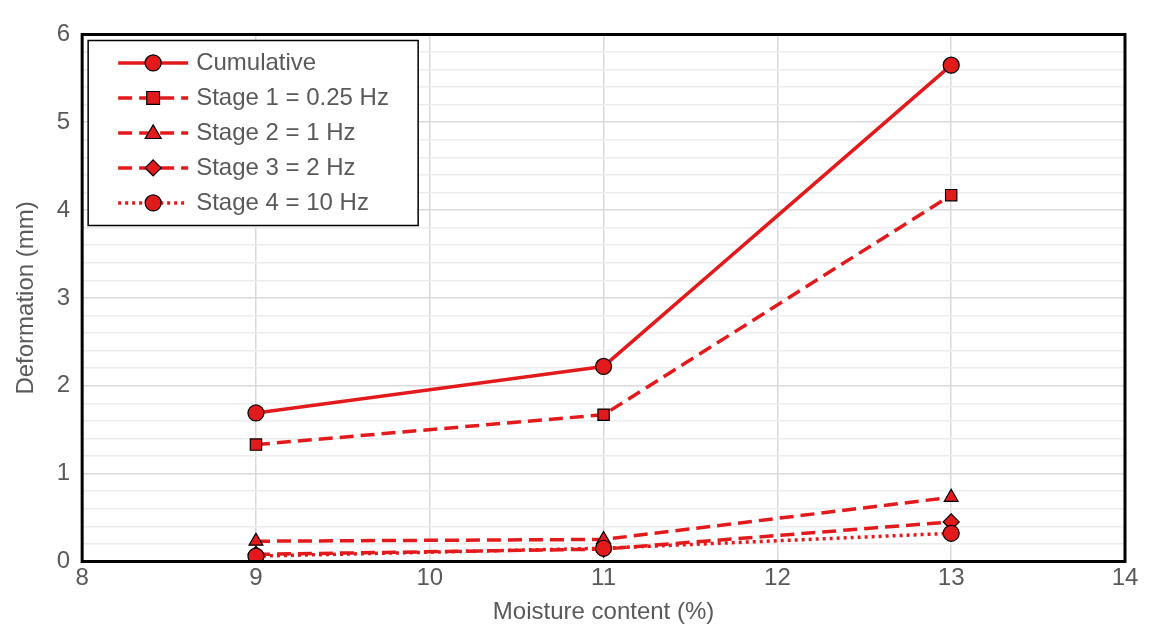 The height and width of the screenshot is (639, 1153). I want to click on x-tick-label: 10, so click(430, 577).